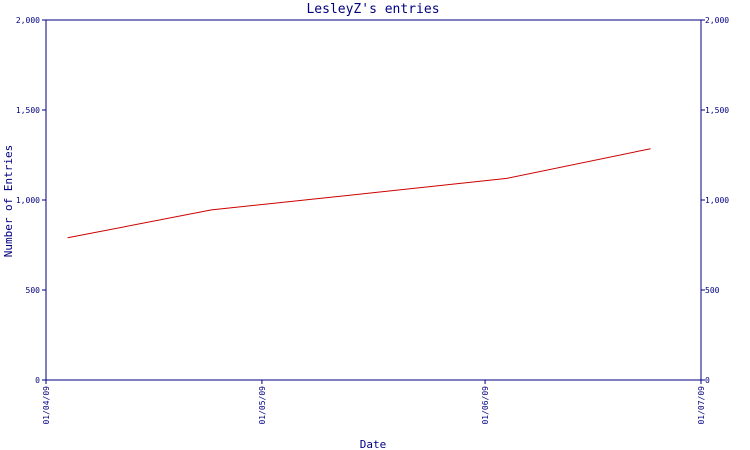  What do you see at coordinates (701, 405) in the screenshot?
I see `x-tick-label: 01/07/09` at bounding box center [701, 405].